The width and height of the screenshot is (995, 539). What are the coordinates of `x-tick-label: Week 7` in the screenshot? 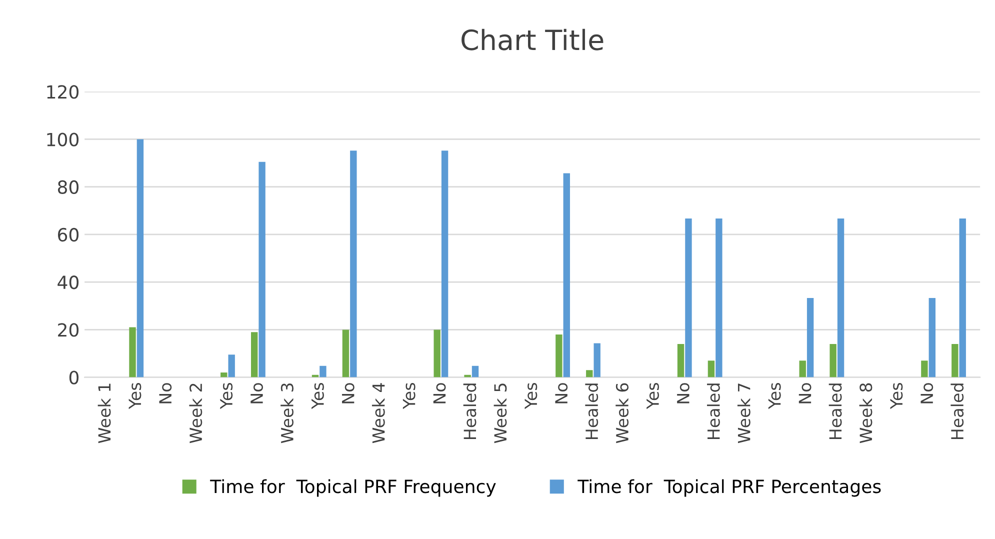 It's located at (743, 414).